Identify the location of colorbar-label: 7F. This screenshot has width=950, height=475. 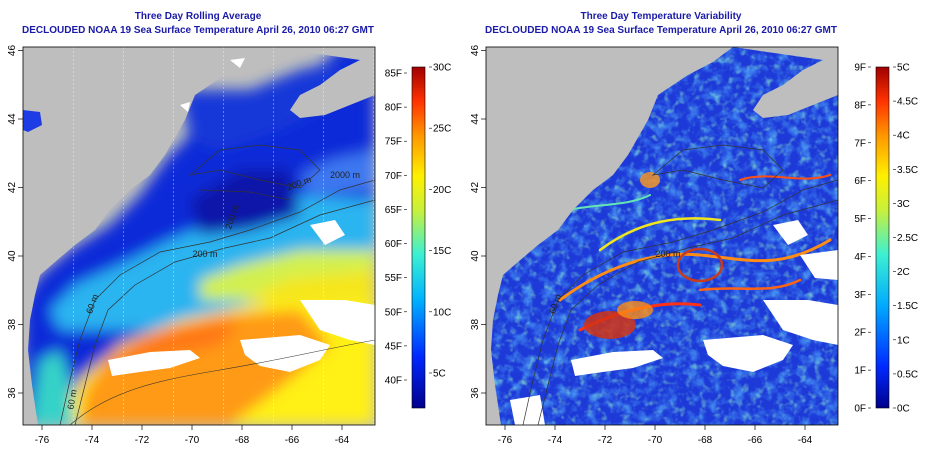
(860, 143).